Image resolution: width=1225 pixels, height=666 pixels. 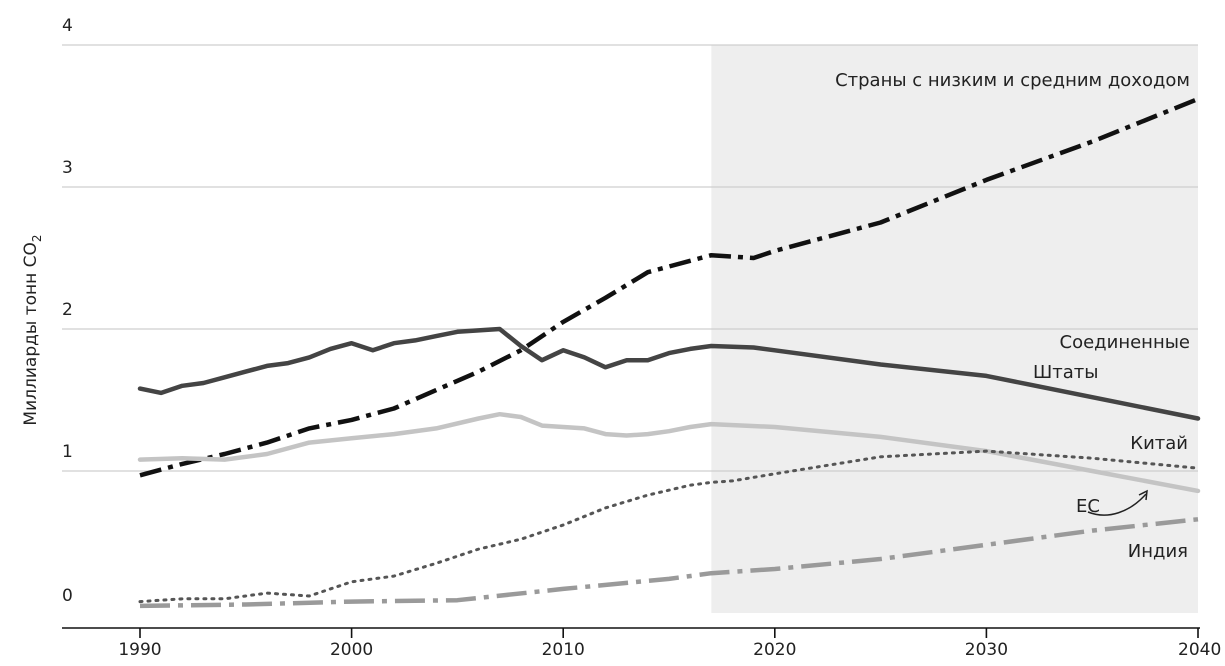 What do you see at coordinates (1012, 80) in the screenshot?
I see `series-label: Страны с низким и средним доходом` at bounding box center [1012, 80].